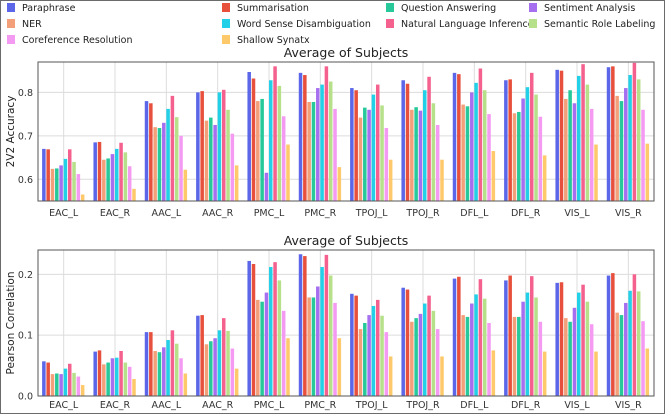  Describe the element at coordinates (403, 140) in the screenshot. I see `bar-paraphrase-tpoj-r` at that location.